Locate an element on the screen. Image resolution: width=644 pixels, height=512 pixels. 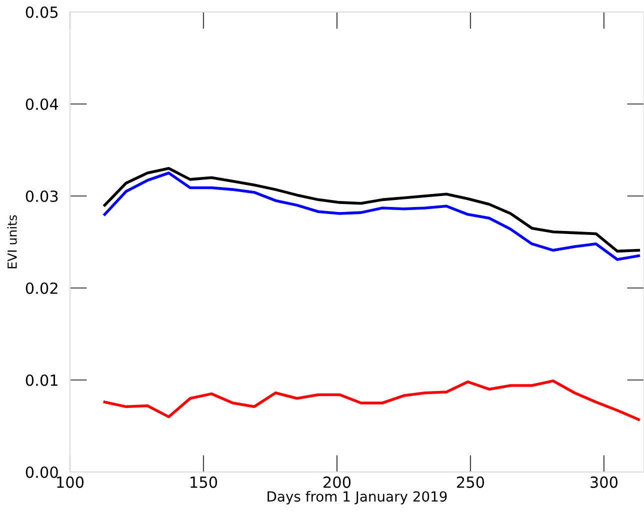
x-tick-label: 150 is located at coordinates (204, 482).